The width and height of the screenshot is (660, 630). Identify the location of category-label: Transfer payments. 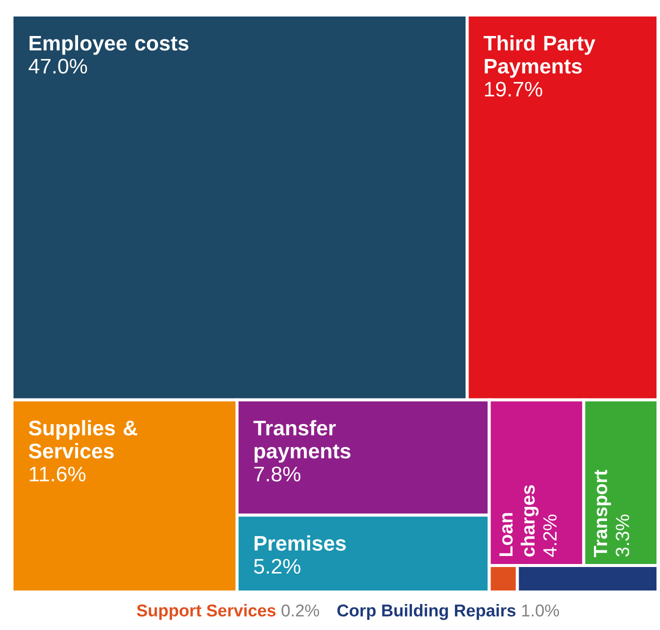
(301, 441).